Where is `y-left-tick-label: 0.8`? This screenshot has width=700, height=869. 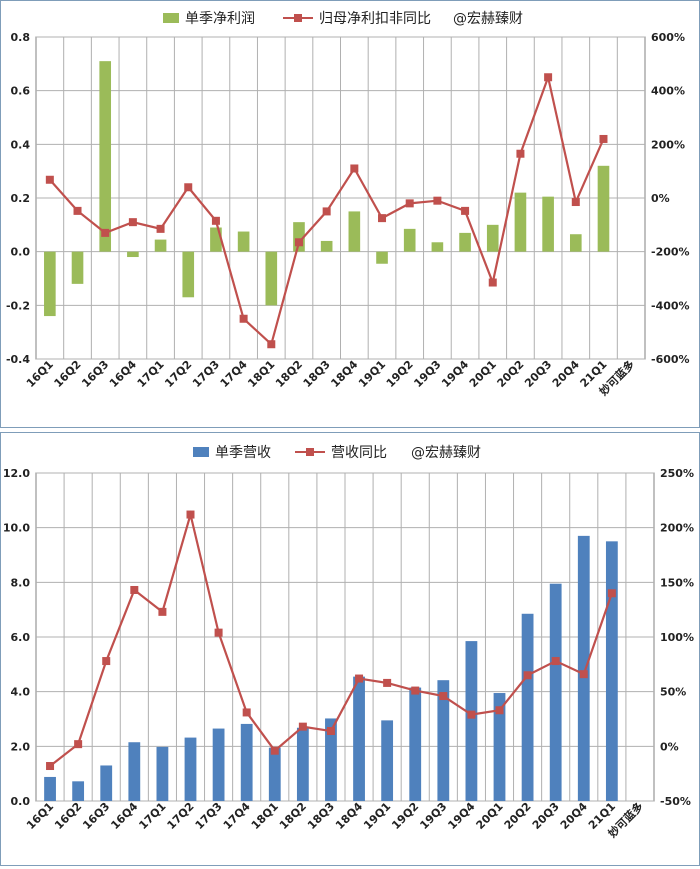 y-left-tick-label: 0.8 is located at coordinates (21, 37).